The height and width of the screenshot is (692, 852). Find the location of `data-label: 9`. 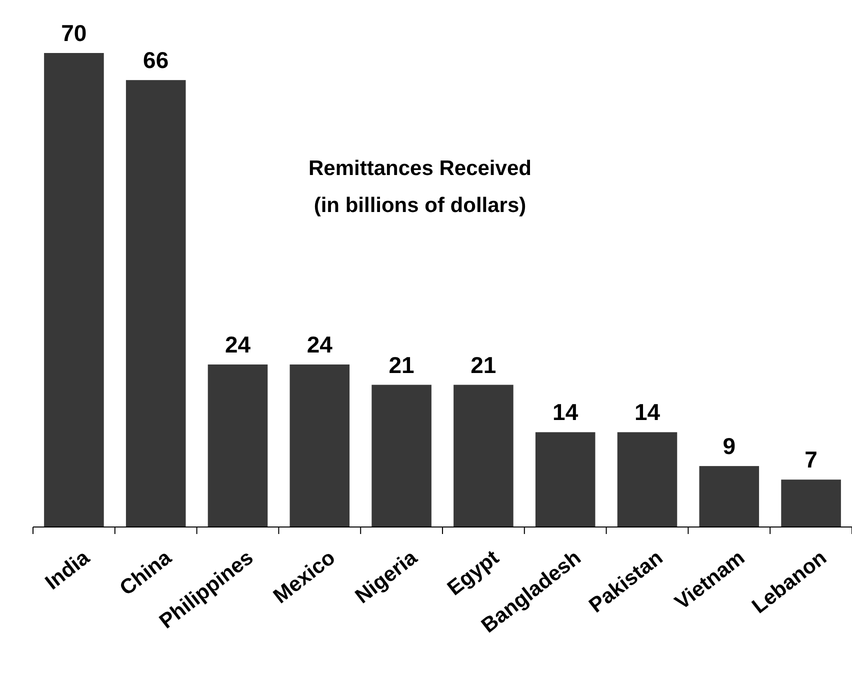

data-label: 9 is located at coordinates (729, 446).